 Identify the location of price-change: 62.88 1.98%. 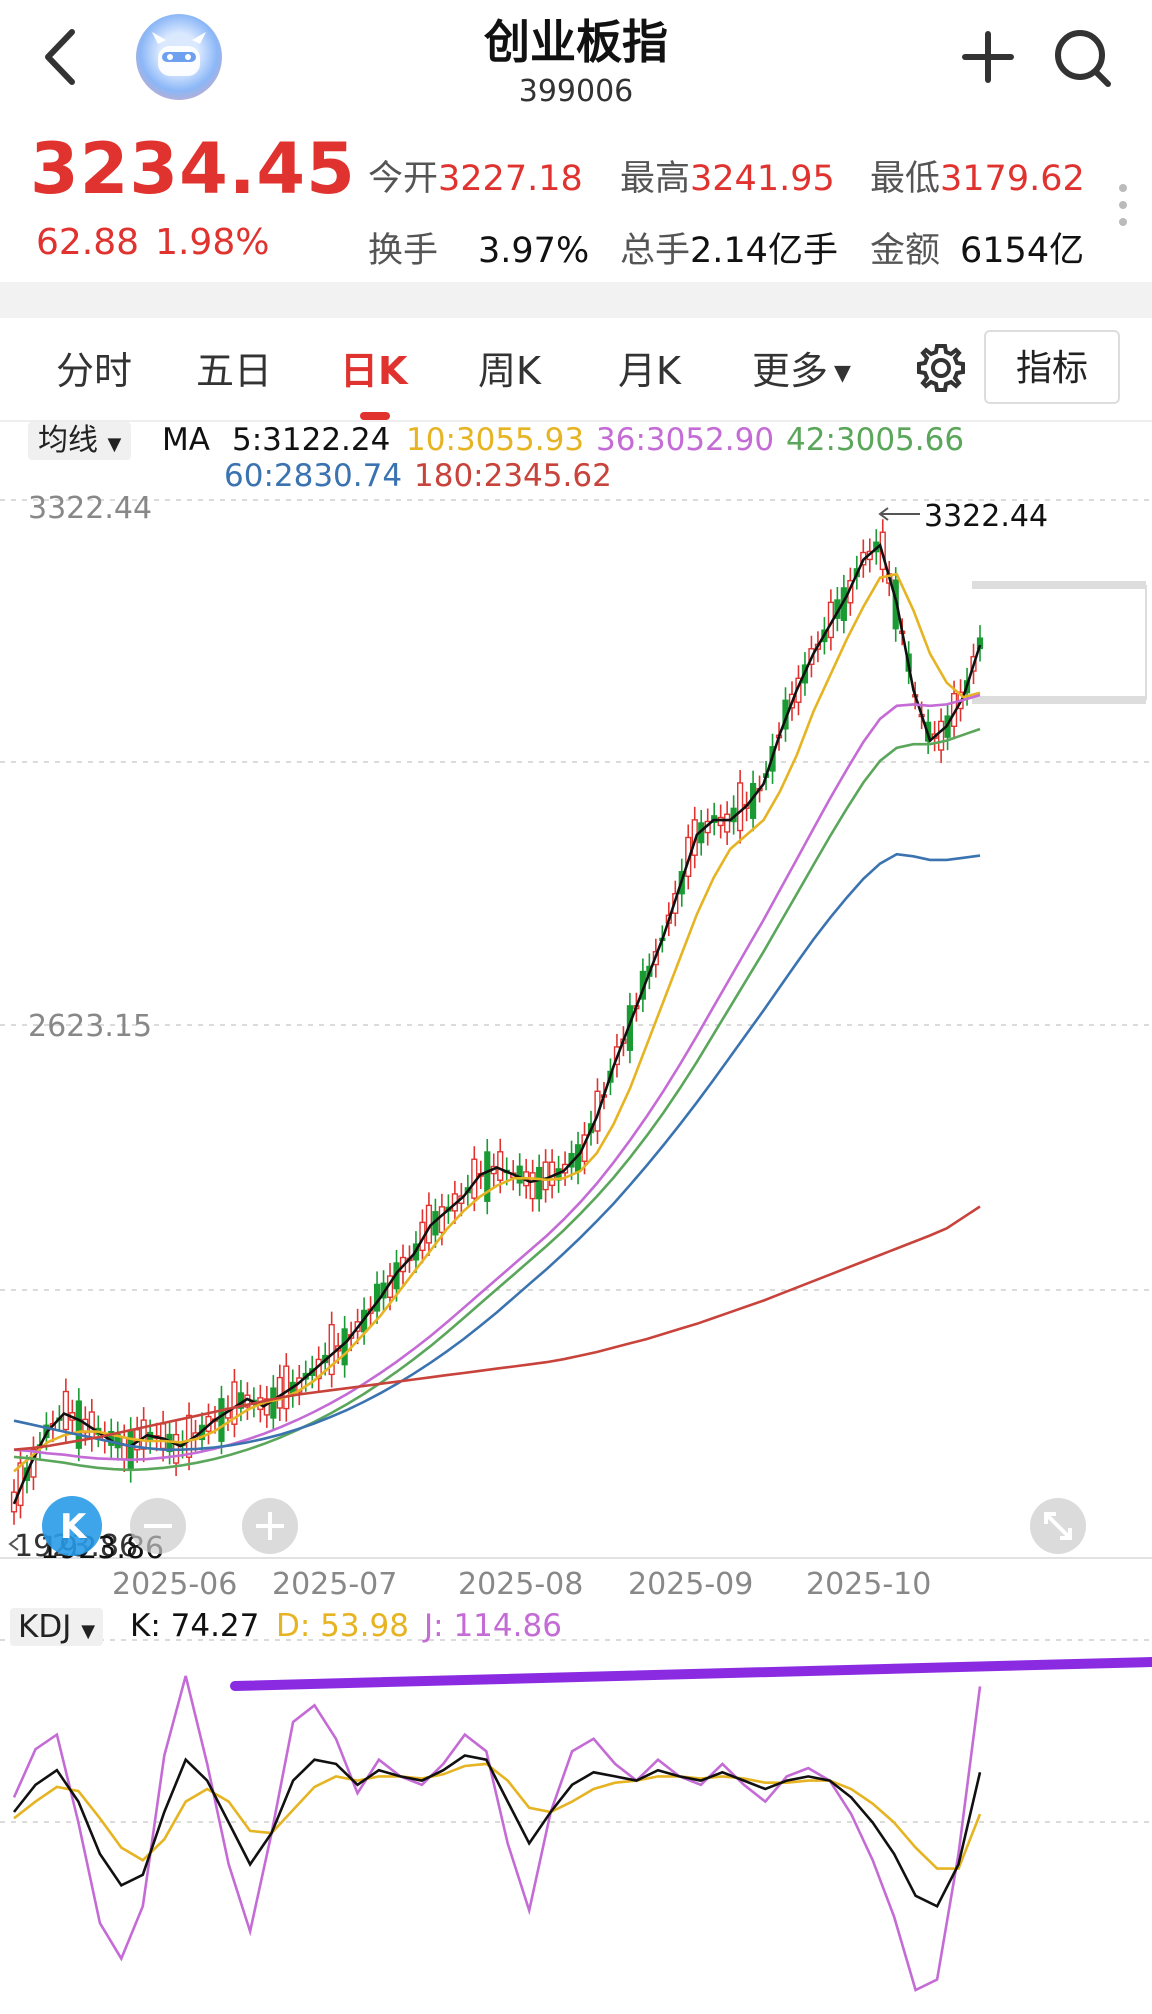
(152, 242).